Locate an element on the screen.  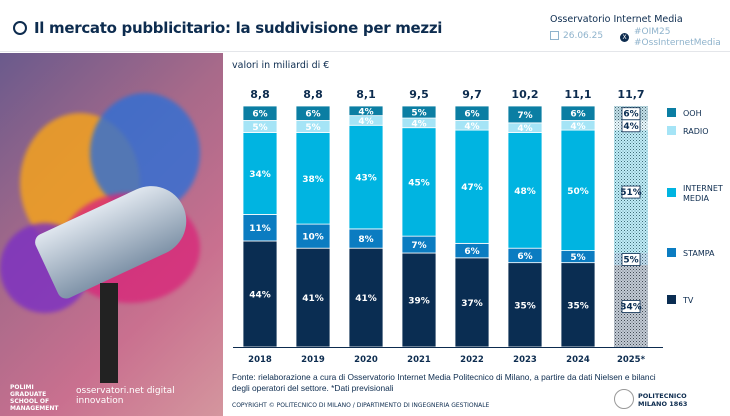
legend-label: INTERNET is located at coordinates (703, 188).